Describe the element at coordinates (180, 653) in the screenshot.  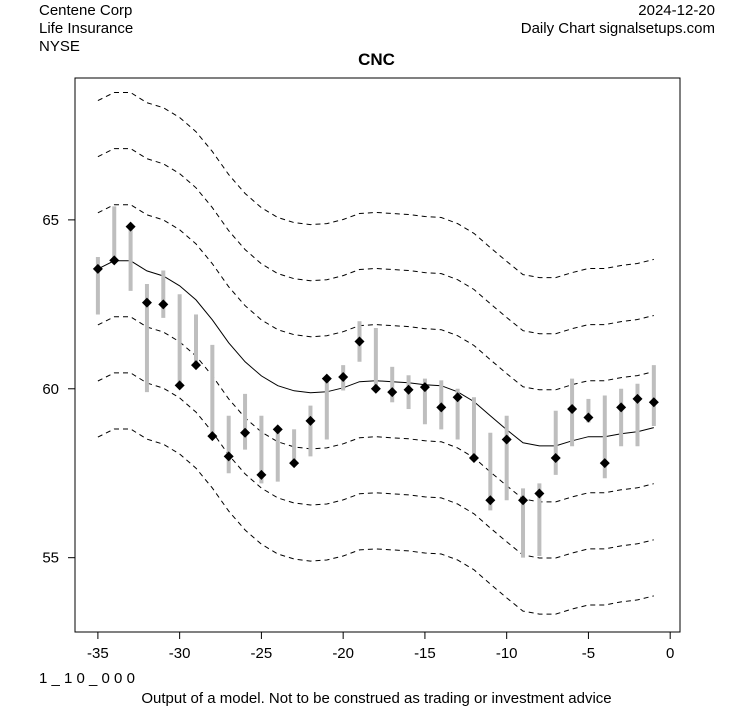
I see `x-tick-label: -30` at that location.